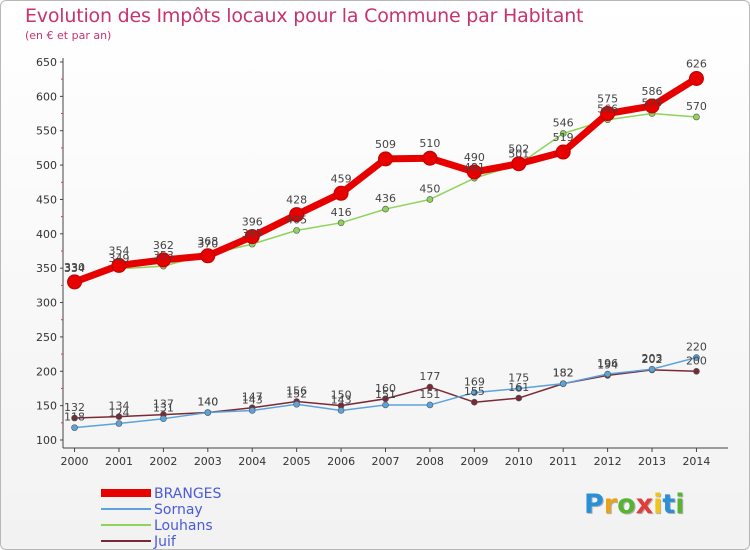  I want to click on data-label: 405, so click(296, 219).